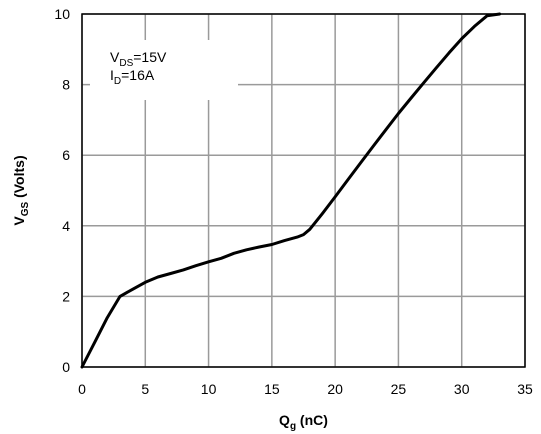 This screenshot has height=434, width=541. What do you see at coordinates (66, 155) in the screenshot?
I see `y-tick-label: 6` at bounding box center [66, 155].